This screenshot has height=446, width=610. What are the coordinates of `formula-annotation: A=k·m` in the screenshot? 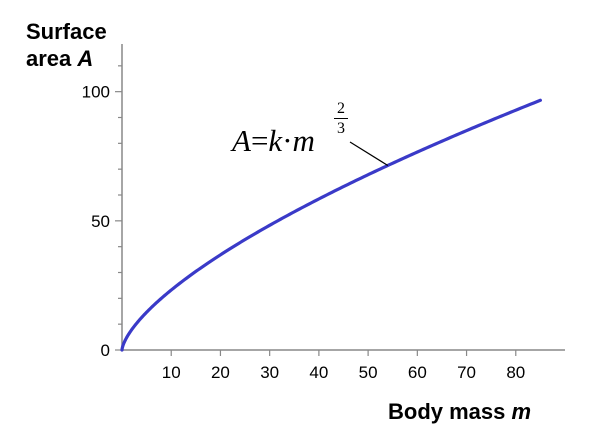 It's located at (273, 141).